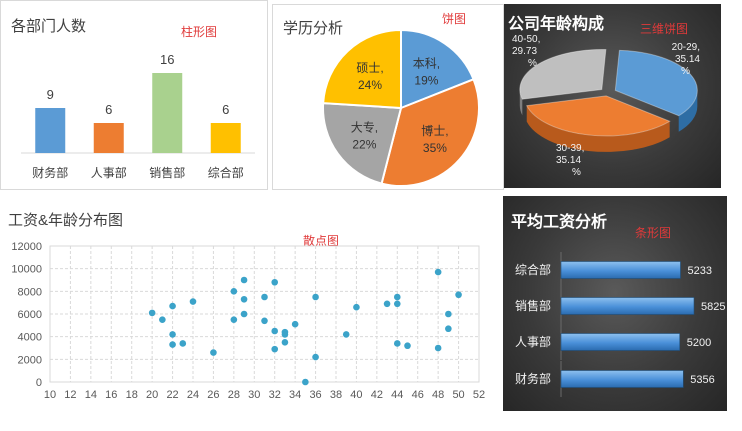  I want to click on x-tick-label: 30, so click(254, 395).